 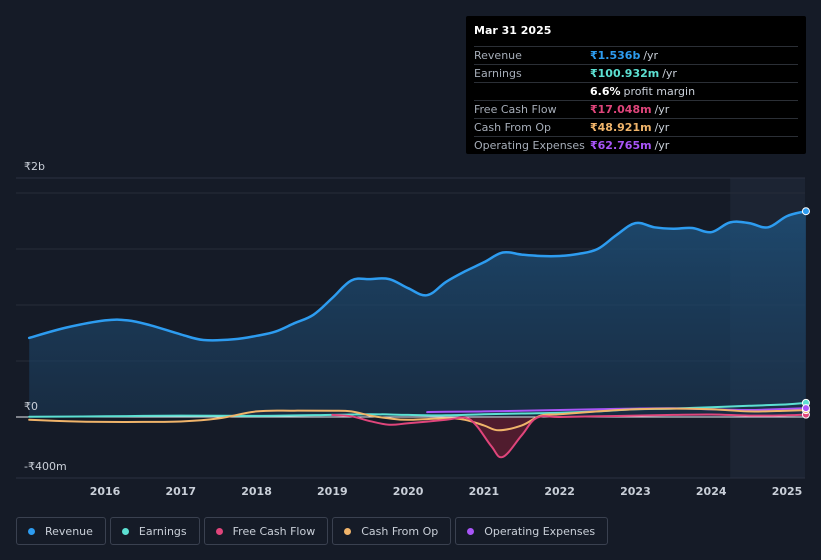 What do you see at coordinates (498, 55) in the screenshot?
I see `tooltip-label: Revenue` at bounding box center [498, 55].